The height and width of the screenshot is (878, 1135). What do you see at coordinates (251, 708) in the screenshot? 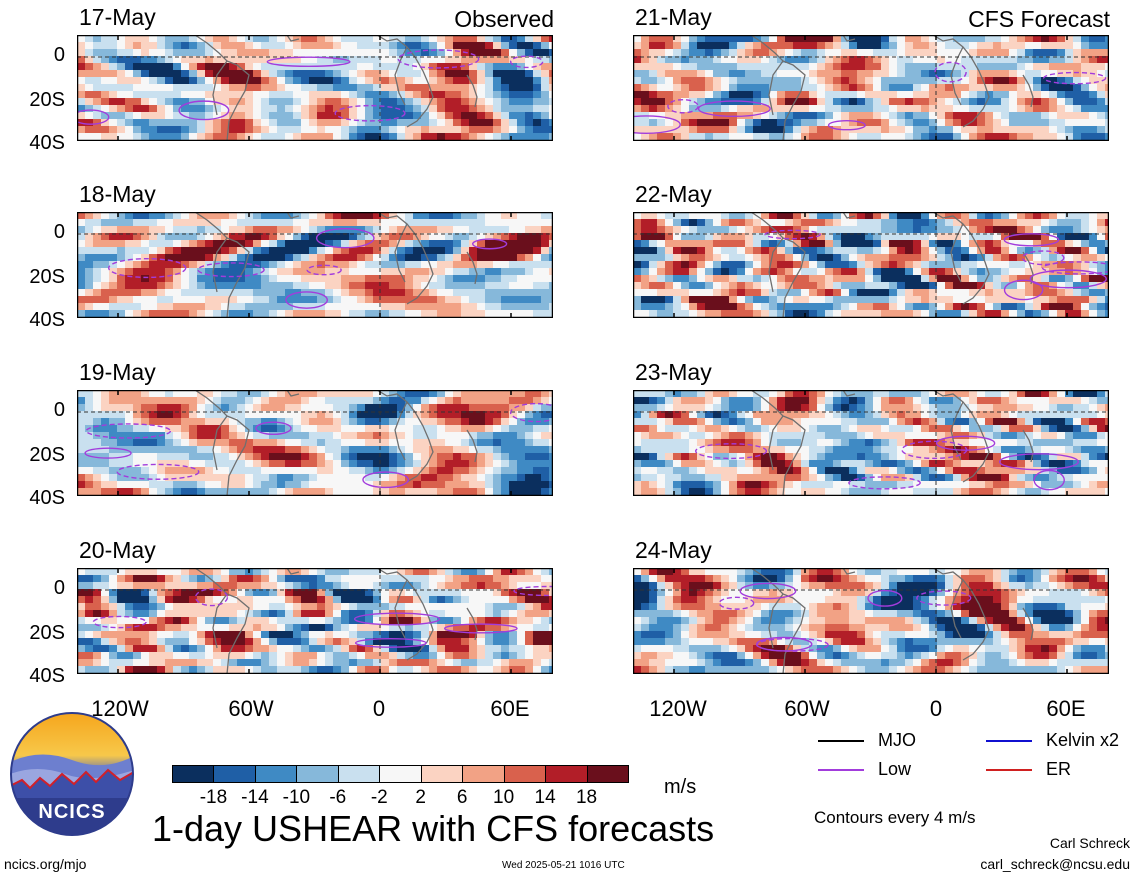
I see `x-tick-left-1: 60W` at bounding box center [251, 708].